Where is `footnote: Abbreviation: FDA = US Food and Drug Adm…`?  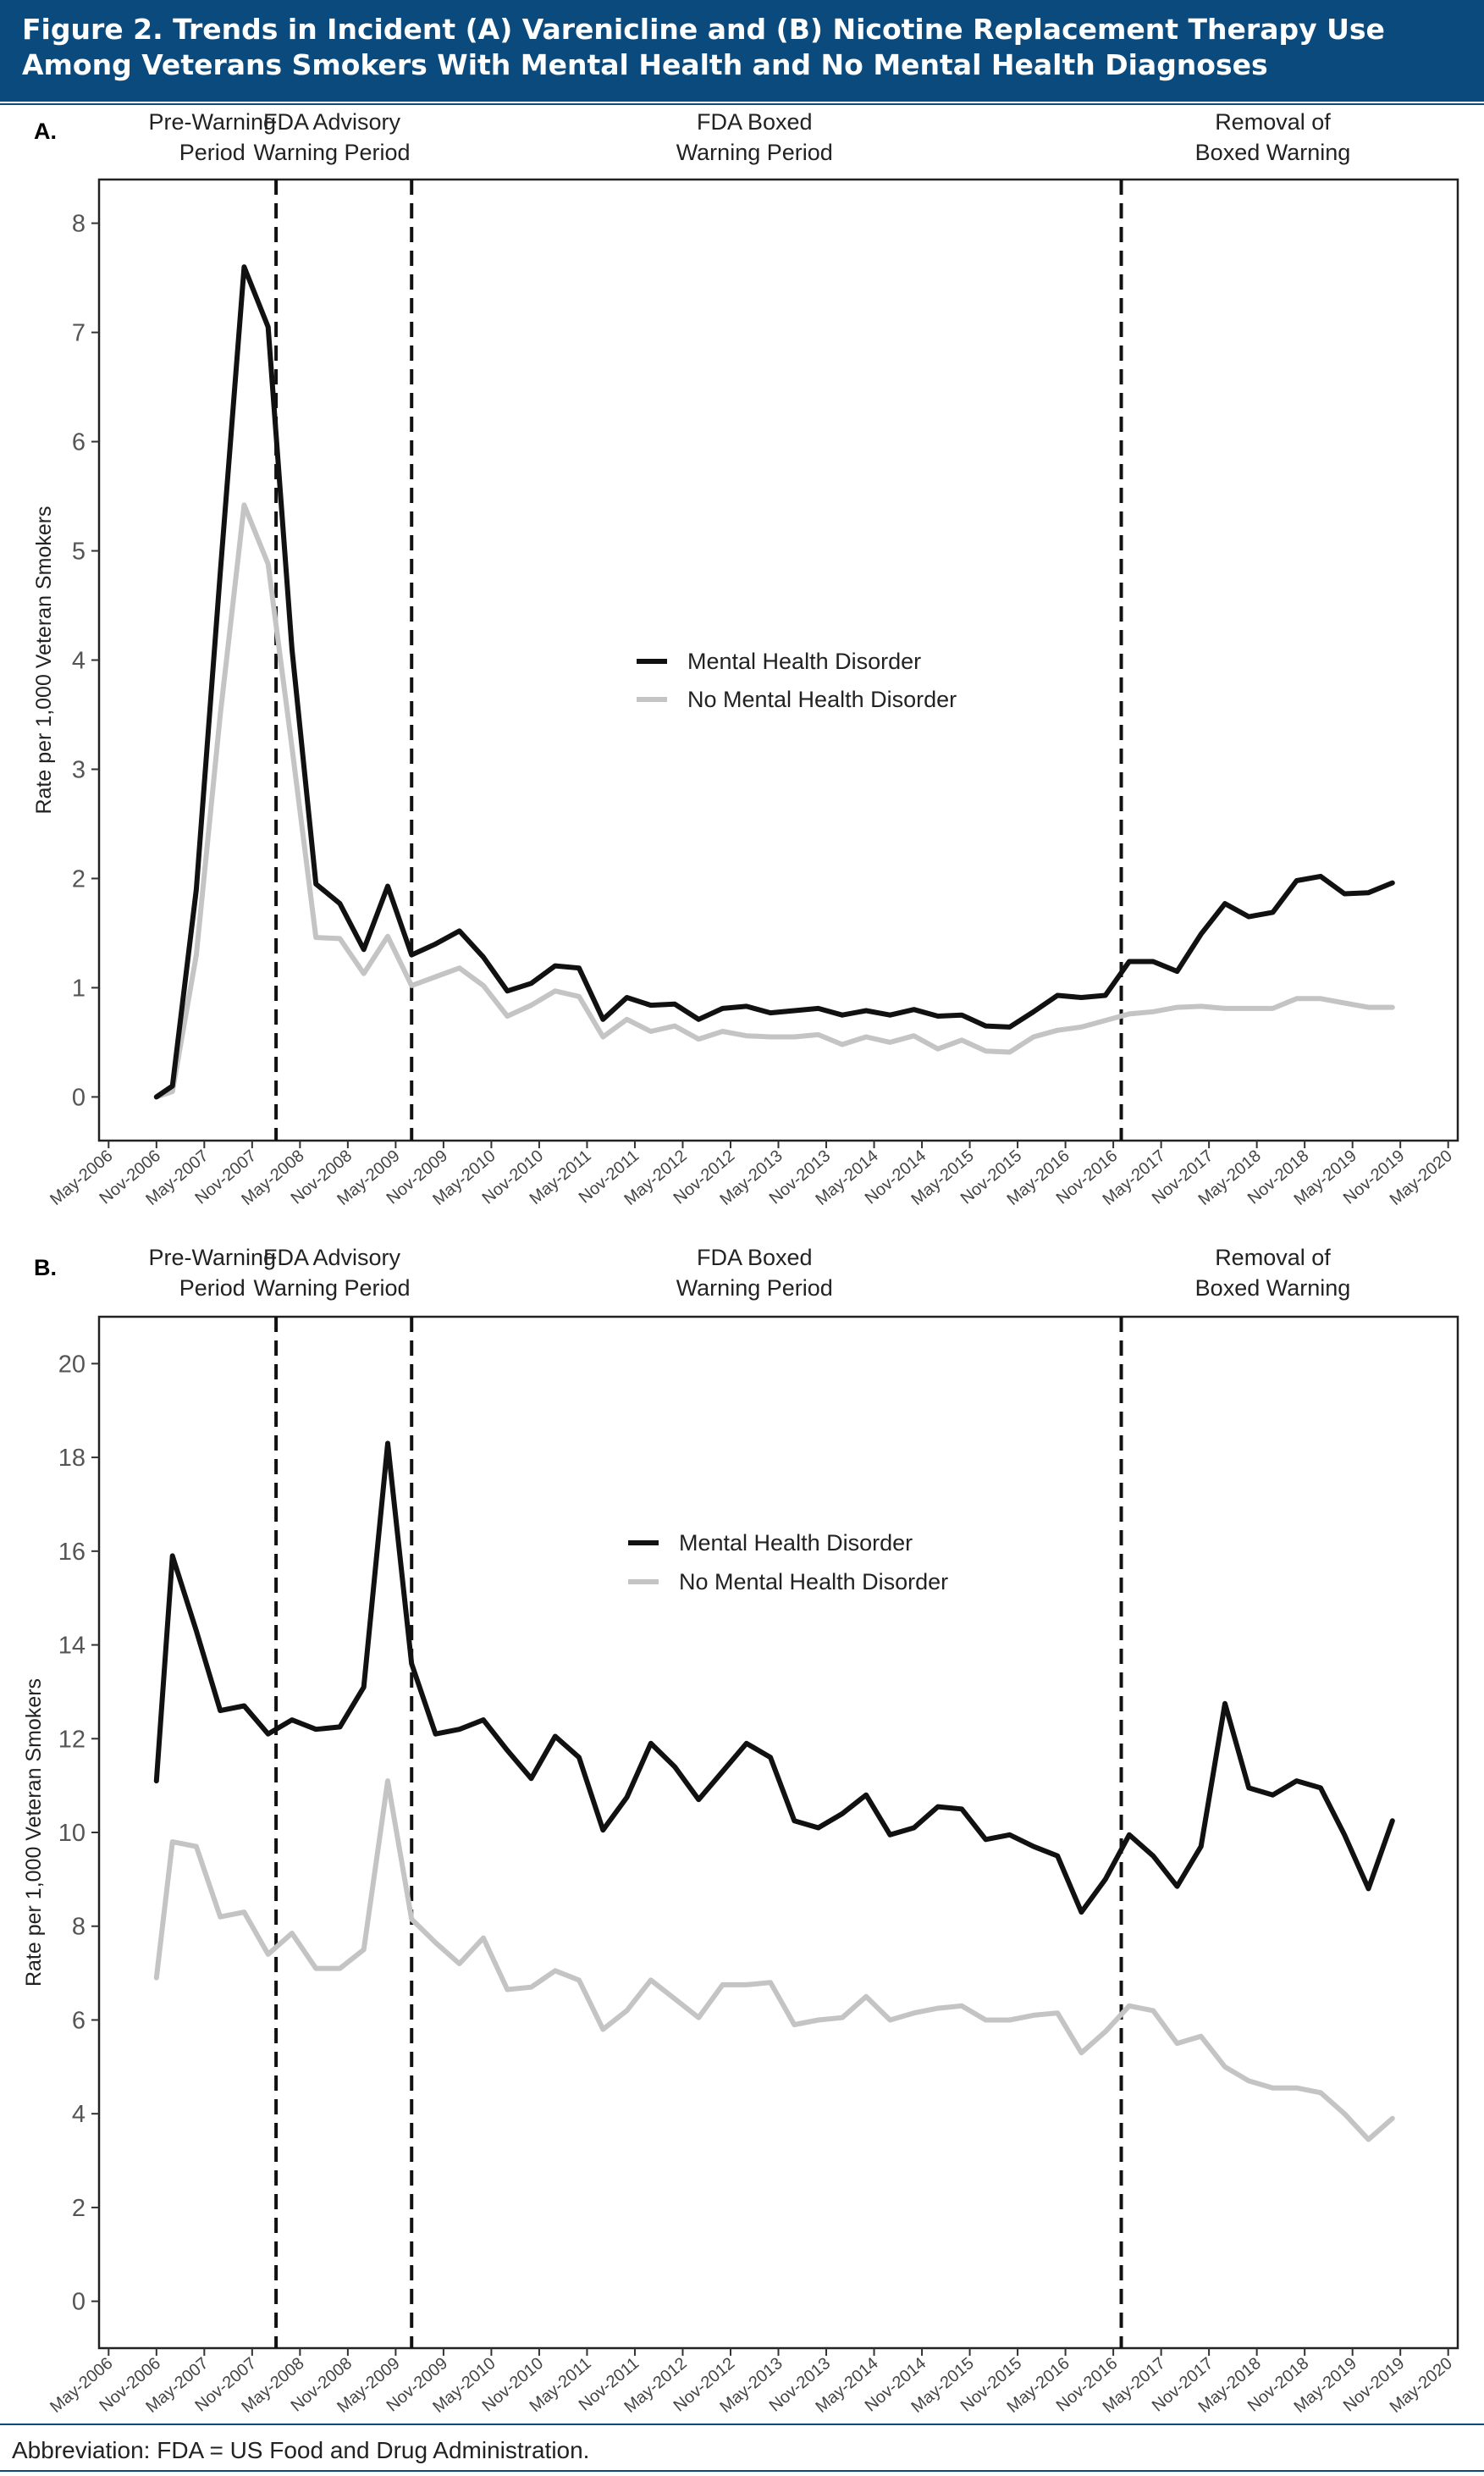
footnote: Abbreviation: FDA = US Food and Drug Adm… is located at coordinates (301, 2450).